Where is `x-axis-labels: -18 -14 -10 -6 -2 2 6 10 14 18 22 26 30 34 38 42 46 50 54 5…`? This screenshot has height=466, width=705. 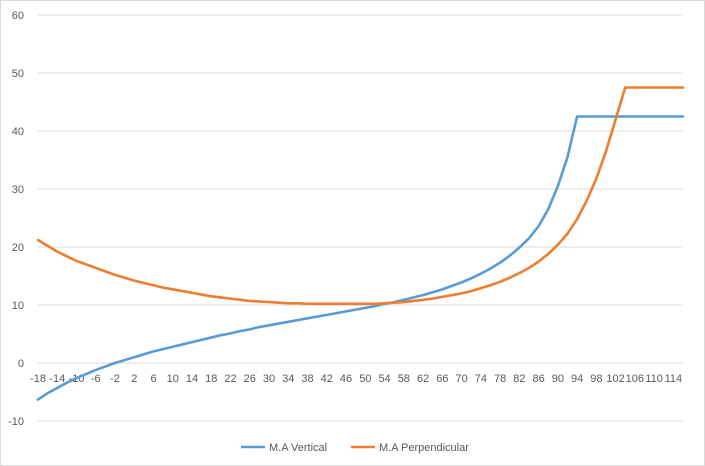 x-axis-labels: -18 -14 -10 -6 -2 2 6 10 14 18 22 26 30 34 38 42 46 50 54 5… is located at coordinates (356, 379).